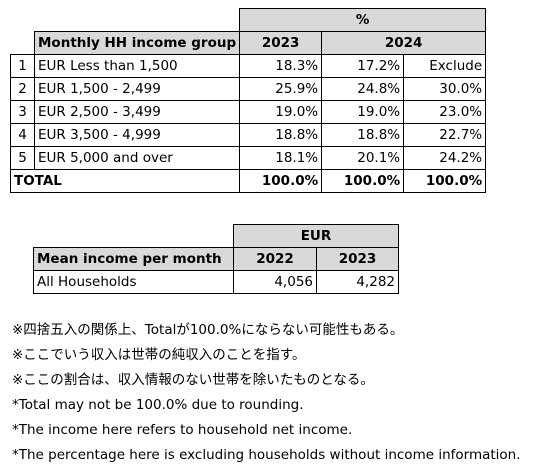  Describe the element at coordinates (22, 89) in the screenshot. I see `row-index: 2` at that location.